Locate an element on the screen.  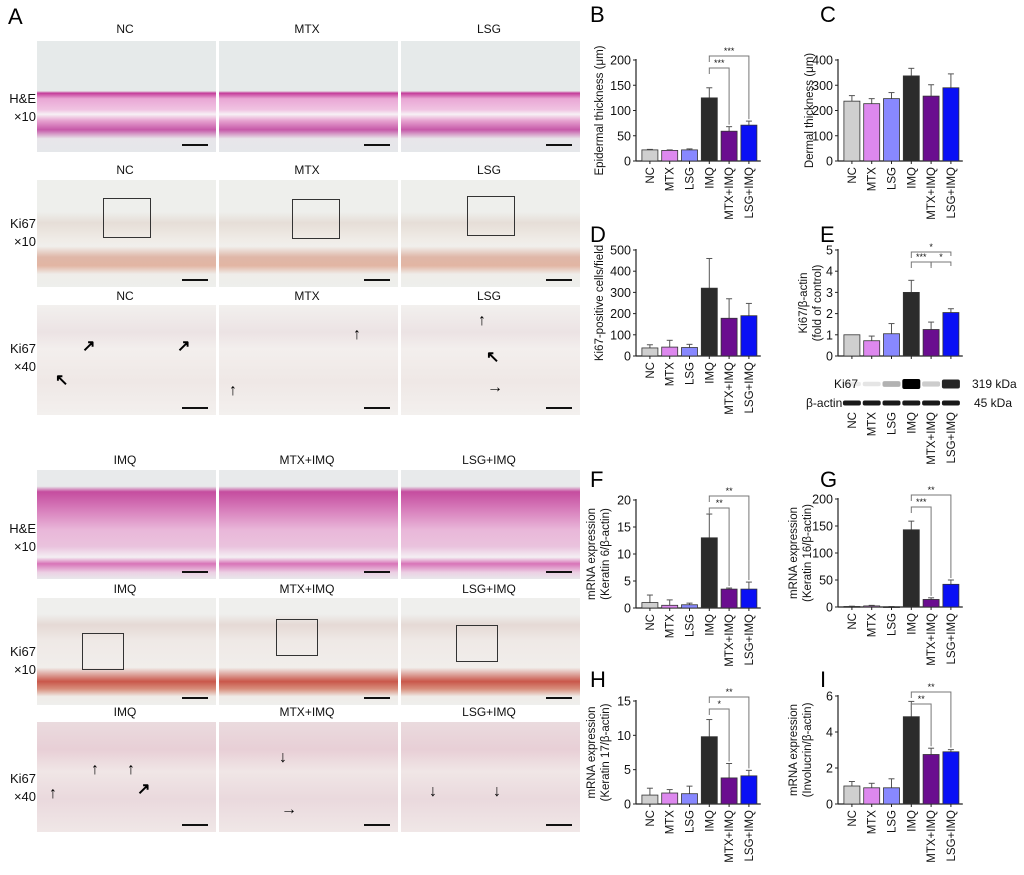
y-axis-label: (Keratin 16/β-actin) is located at coordinates (808, 553).